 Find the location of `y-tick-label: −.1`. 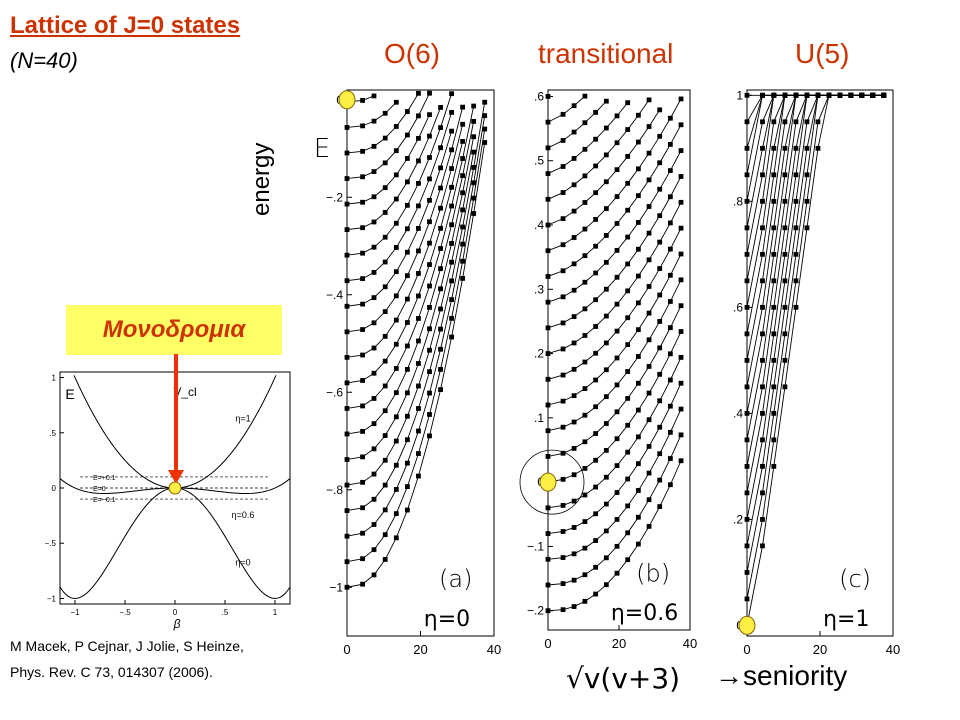

y-tick-label: −.1 is located at coordinates (535, 546).